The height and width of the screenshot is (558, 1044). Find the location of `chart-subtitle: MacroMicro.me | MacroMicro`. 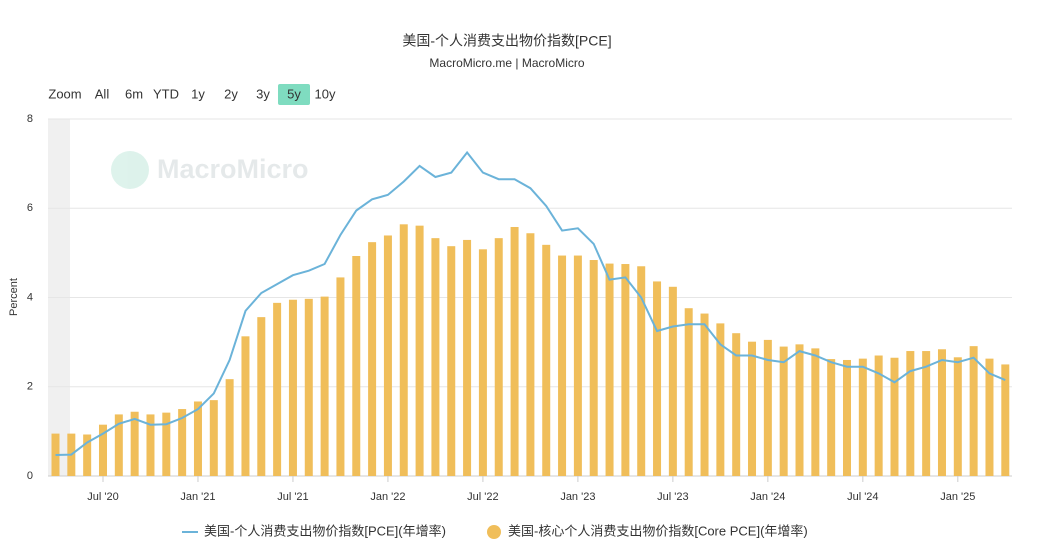

chart-subtitle: MacroMicro.me | MacroMicro is located at coordinates (506, 63).